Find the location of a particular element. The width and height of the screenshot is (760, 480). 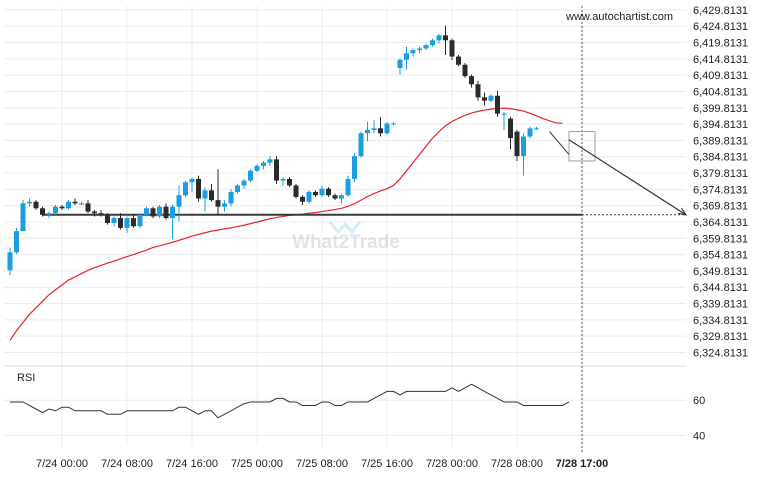

time-tick-label: 7/24 00:00 is located at coordinates (62, 464).